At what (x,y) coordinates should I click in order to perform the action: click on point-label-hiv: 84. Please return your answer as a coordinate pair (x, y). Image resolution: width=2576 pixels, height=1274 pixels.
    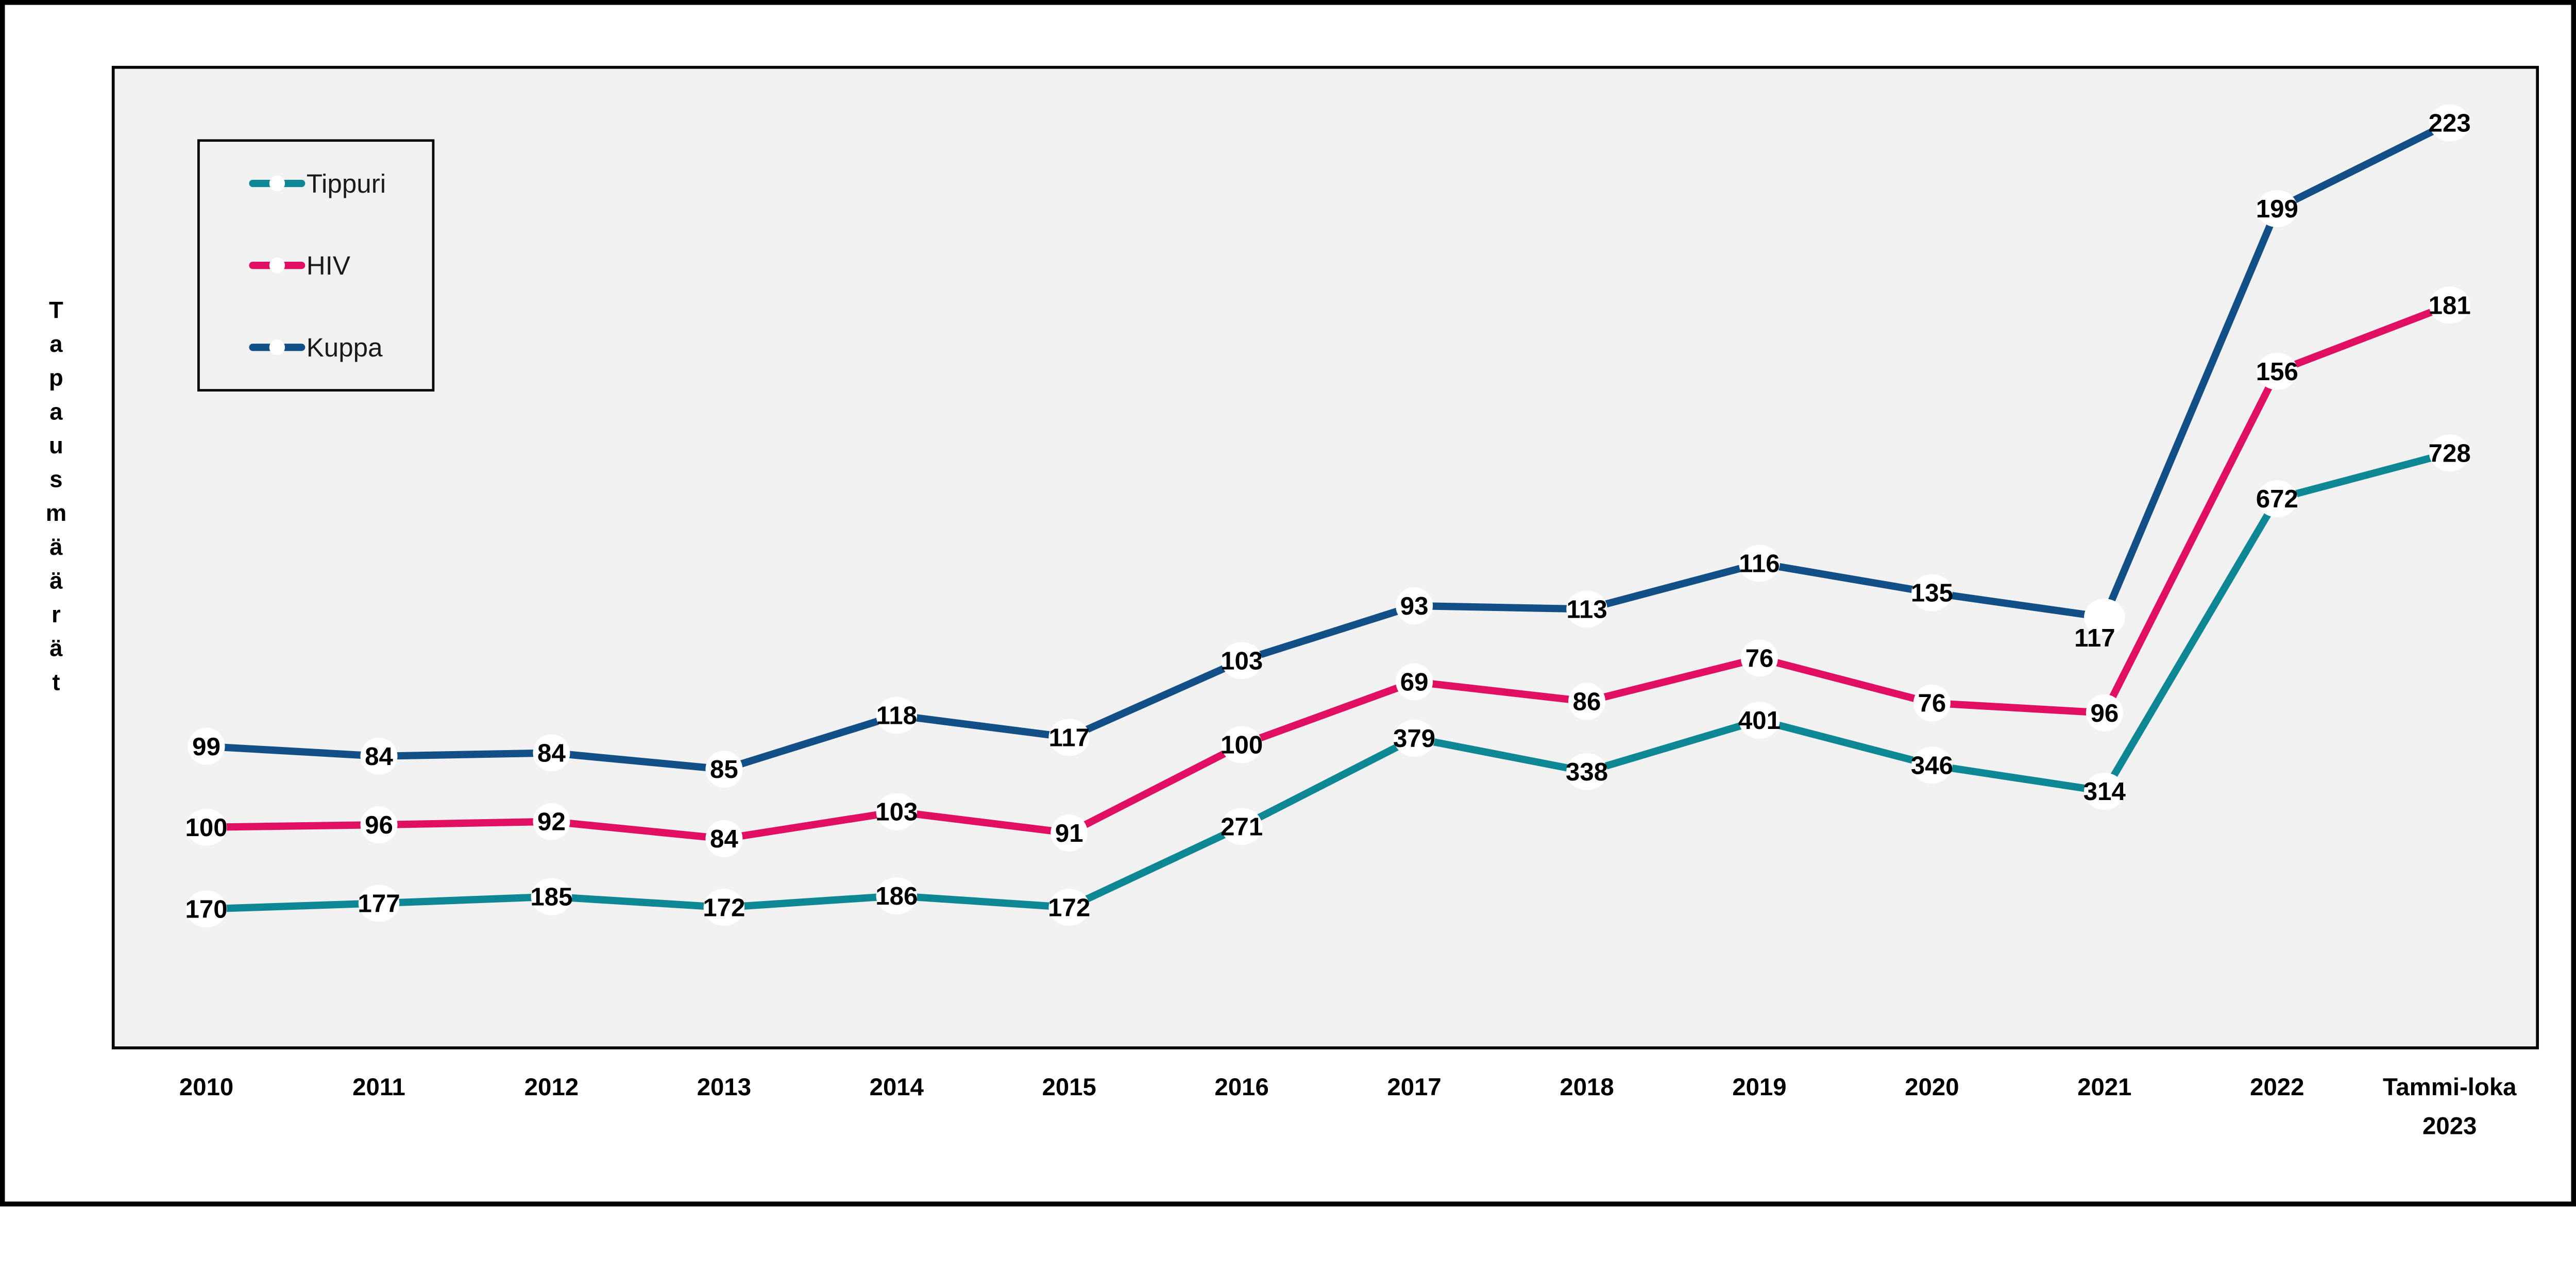
    Looking at the image, I should click on (724, 839).